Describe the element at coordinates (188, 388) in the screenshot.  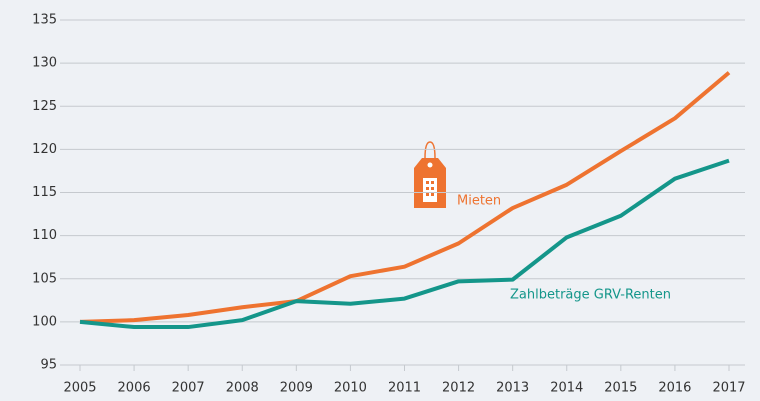
I see `x-tick-label: 2007` at that location.